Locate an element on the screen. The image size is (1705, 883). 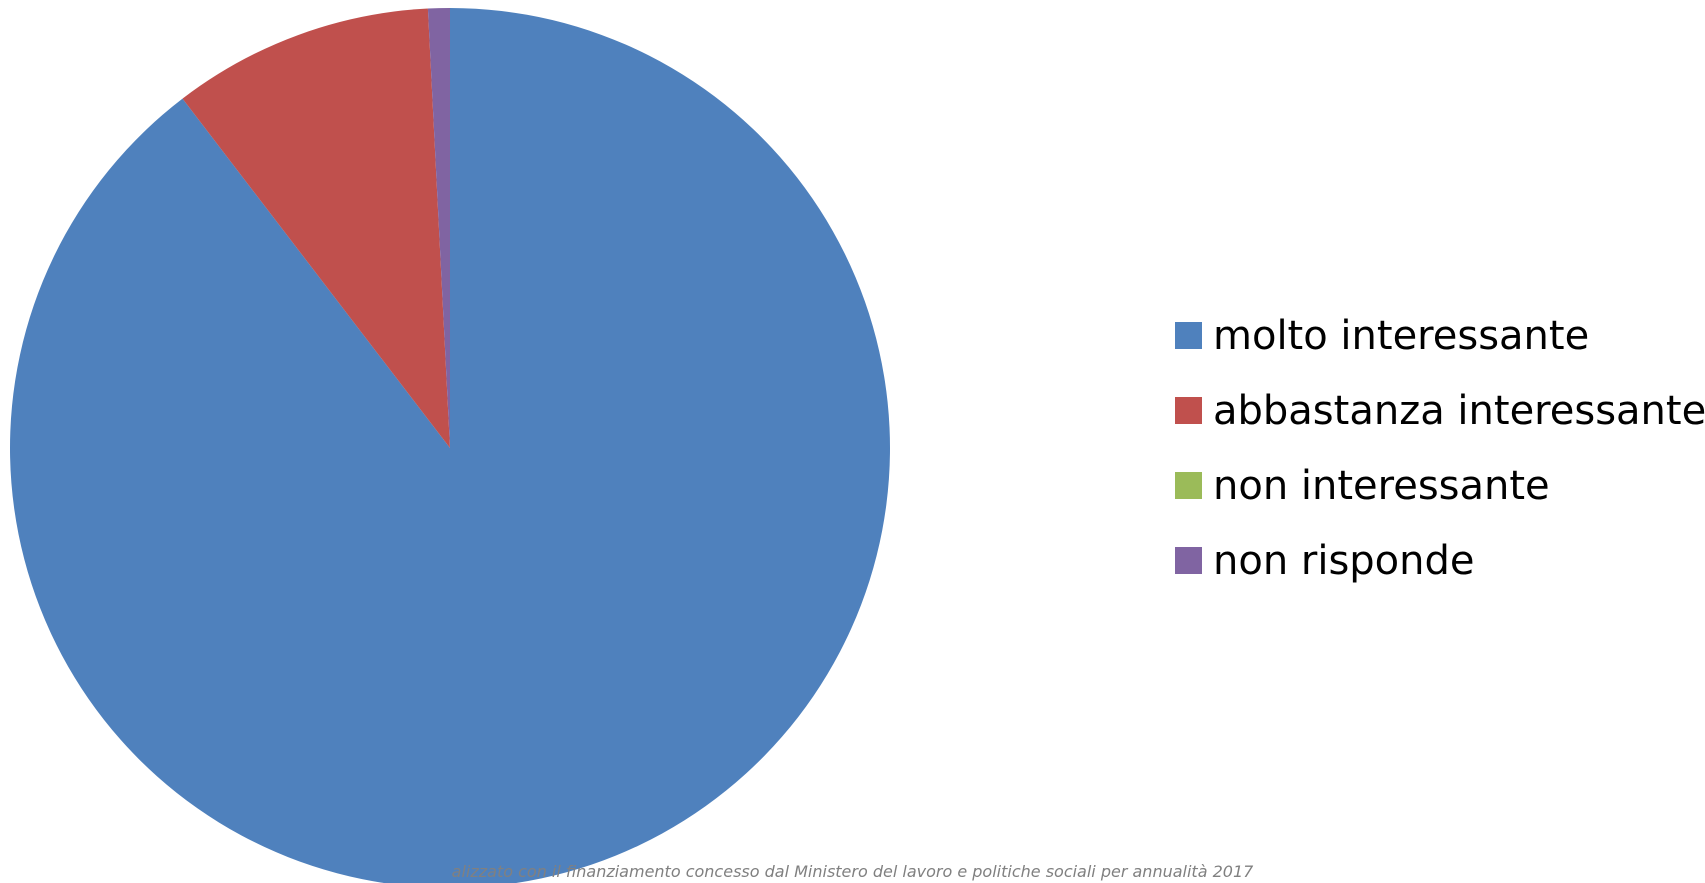
legend-item-molto-interessante: molto interessante is located at coordinates (1440, 335).